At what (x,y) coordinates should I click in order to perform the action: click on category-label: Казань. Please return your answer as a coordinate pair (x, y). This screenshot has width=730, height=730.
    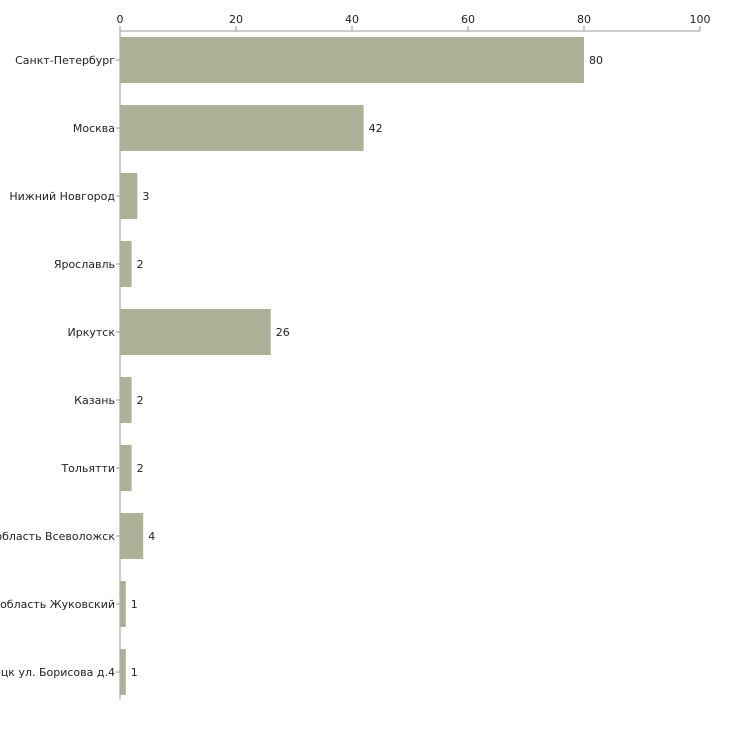
    Looking at the image, I should click on (94, 400).